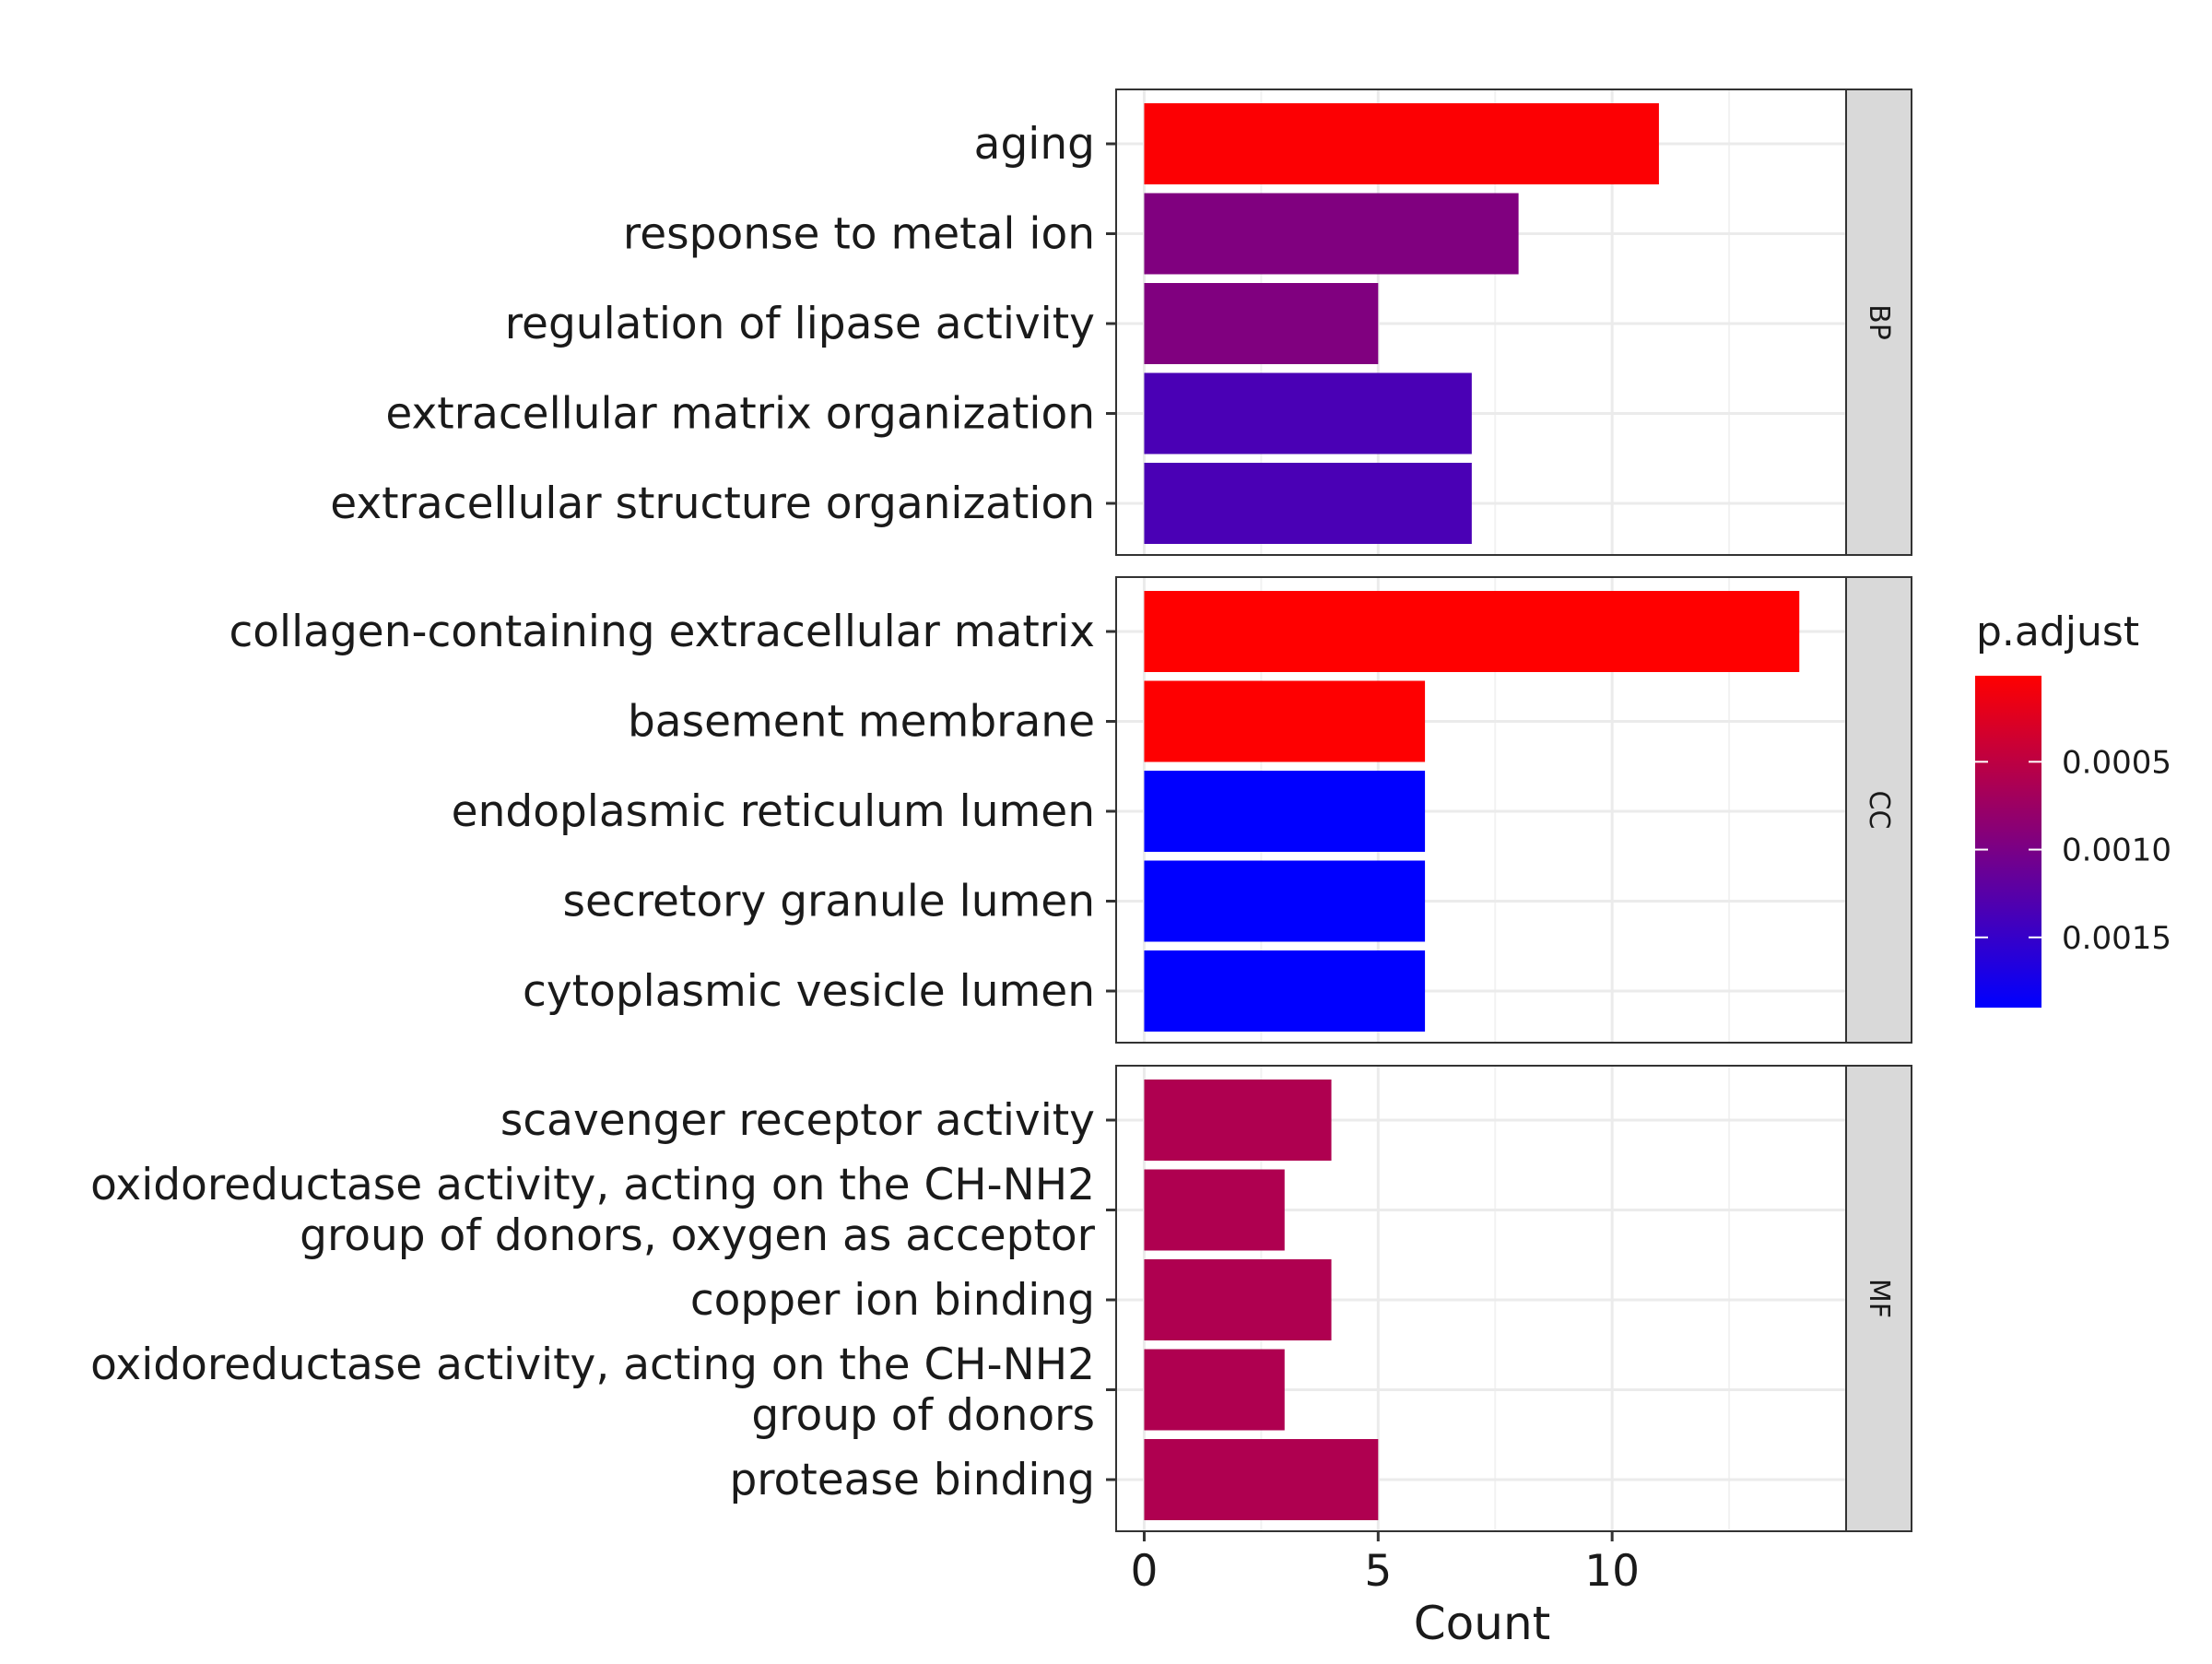 The height and width of the screenshot is (1664, 2212). I want to click on x-tick-label: 10, so click(1612, 1571).